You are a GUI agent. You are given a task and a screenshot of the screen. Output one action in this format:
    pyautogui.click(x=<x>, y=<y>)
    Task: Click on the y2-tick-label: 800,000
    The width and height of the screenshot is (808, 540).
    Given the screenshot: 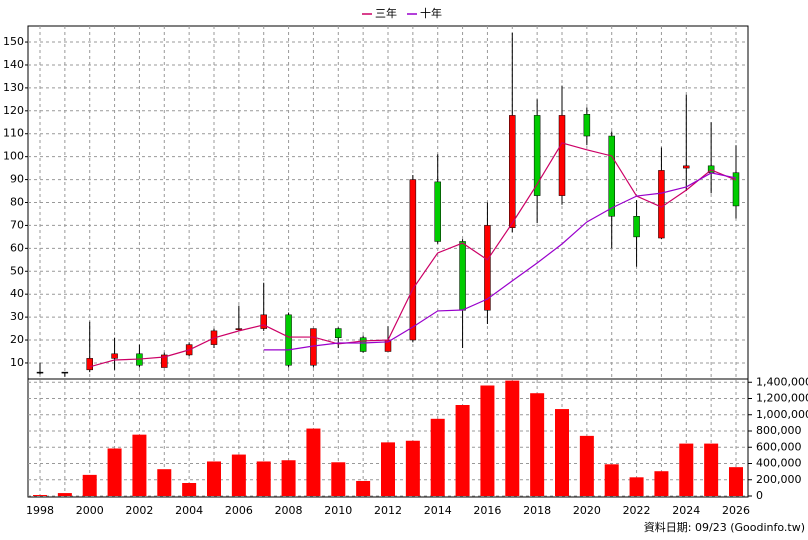 What is the action you would take?
    pyautogui.click(x=779, y=430)
    